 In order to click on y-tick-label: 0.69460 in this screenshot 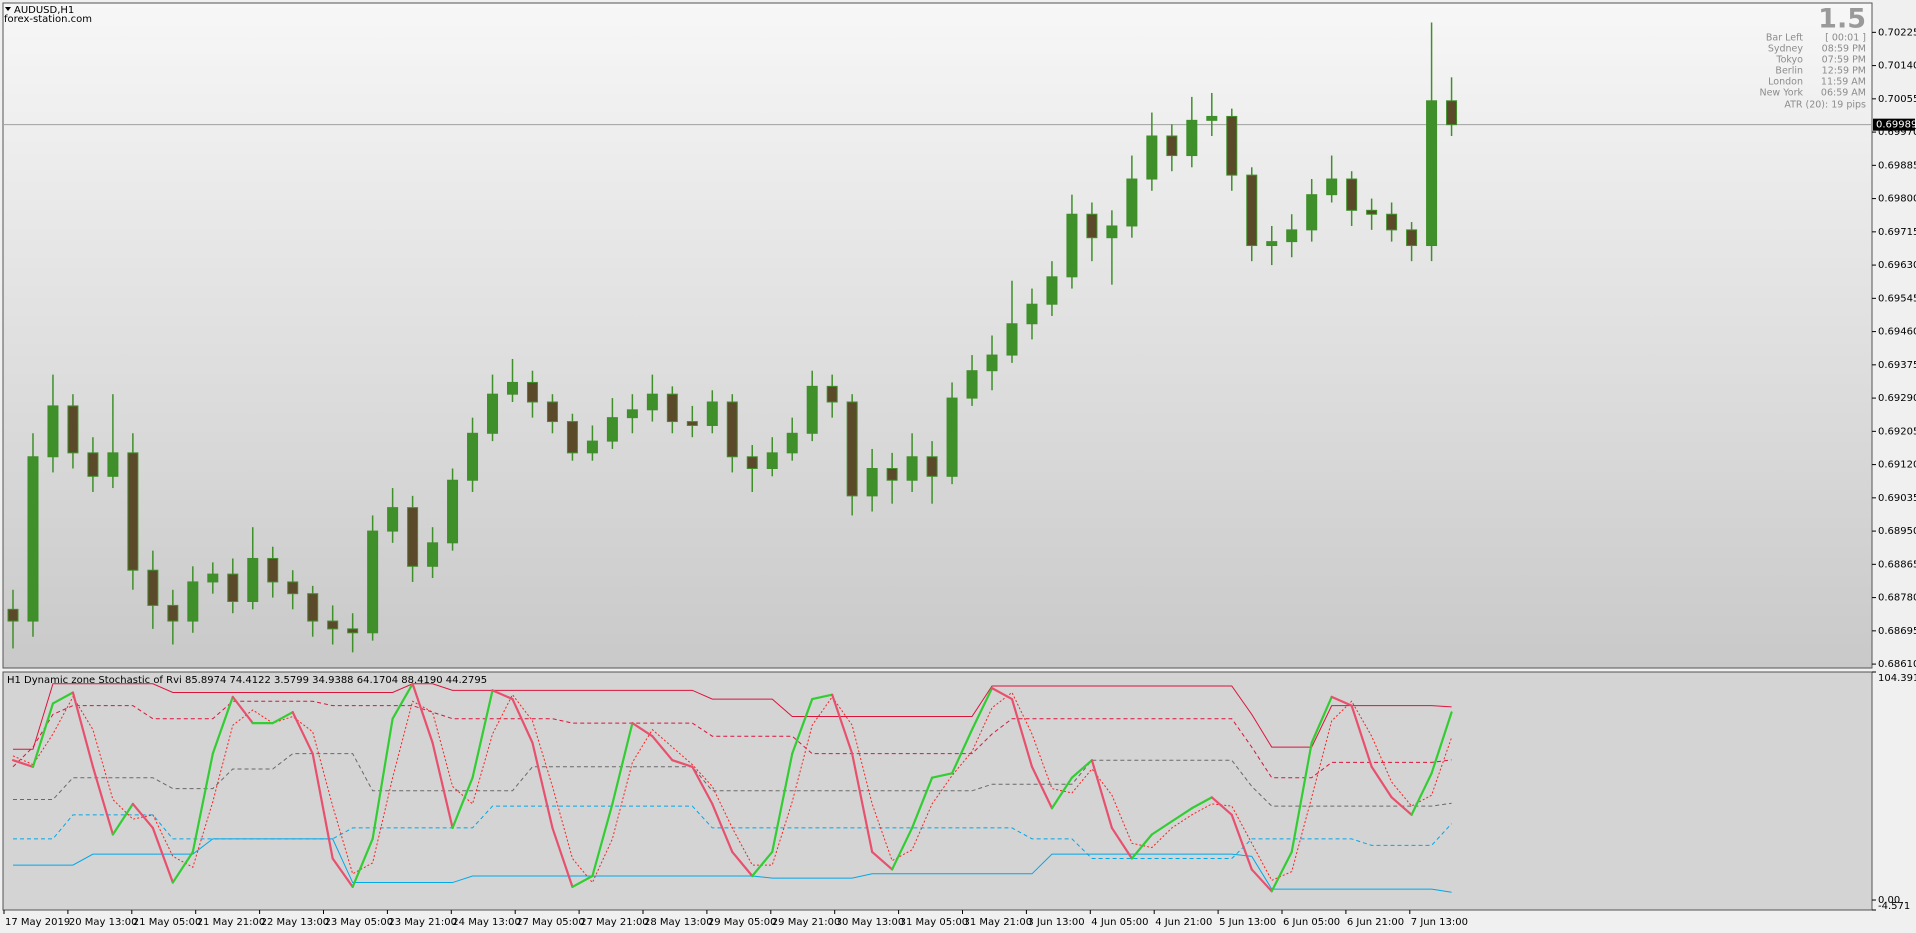, I will do `click(1897, 332)`.